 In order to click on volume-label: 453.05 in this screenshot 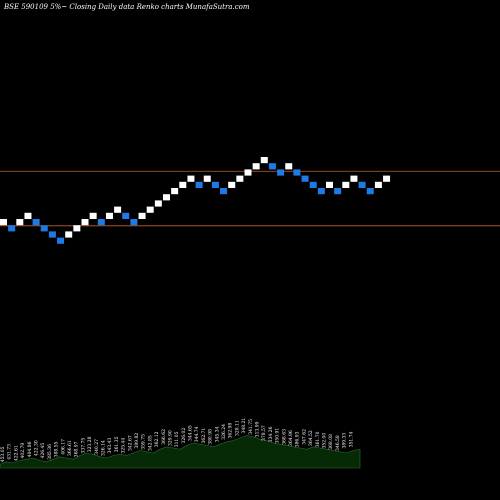, I will do `click(3, 454)`.